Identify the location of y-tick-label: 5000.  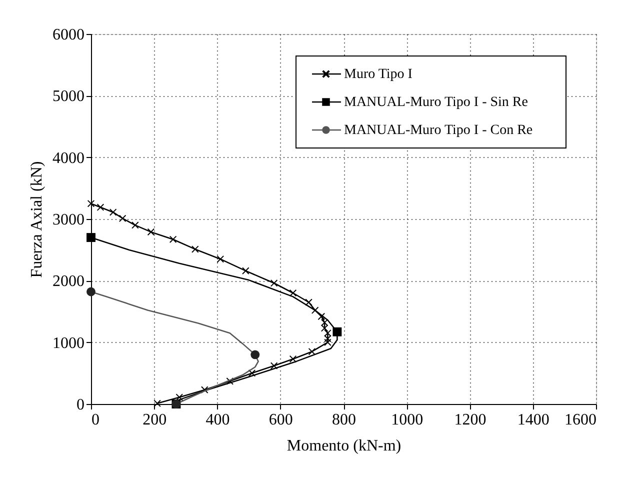
(68, 97).